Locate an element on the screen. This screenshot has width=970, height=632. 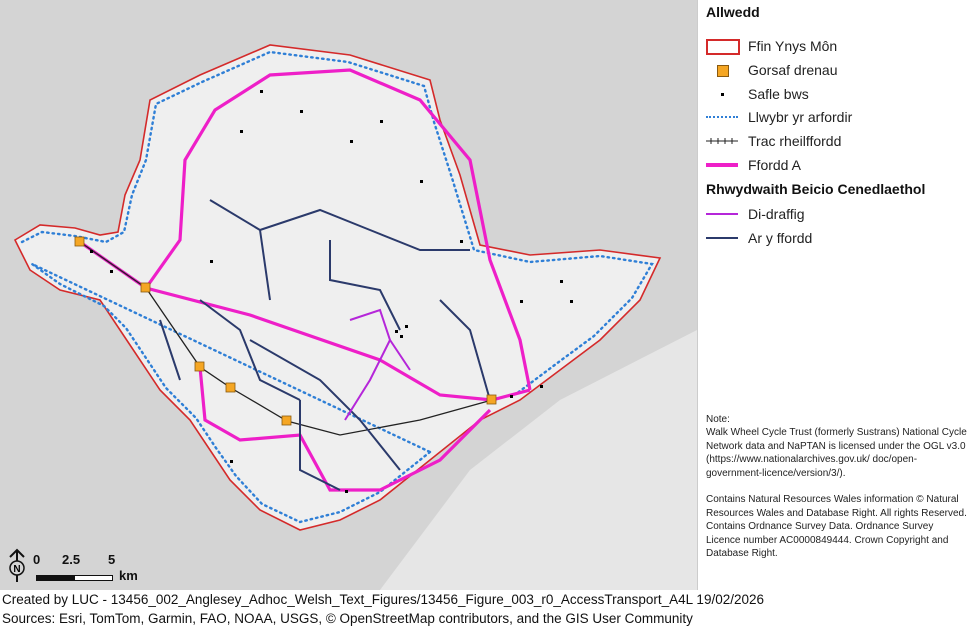
train-station-icon is located at coordinates (723, 70).